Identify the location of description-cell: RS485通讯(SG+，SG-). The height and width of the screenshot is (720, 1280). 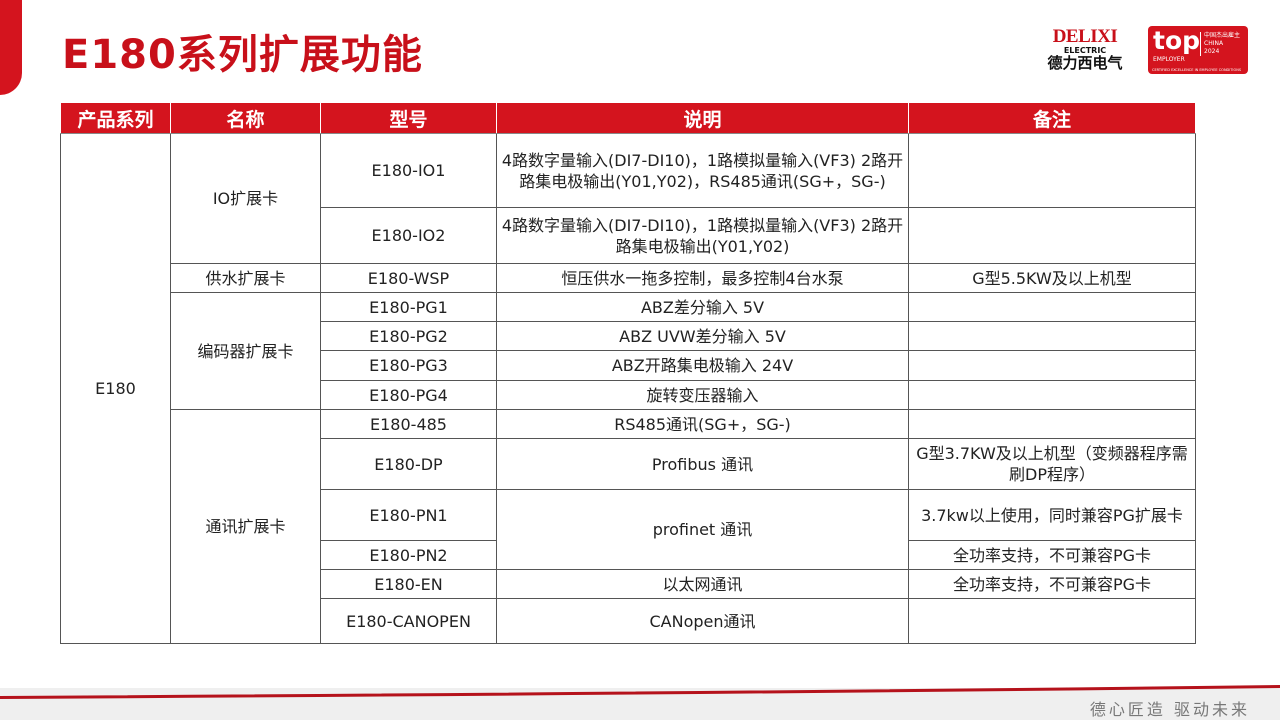
(702, 424).